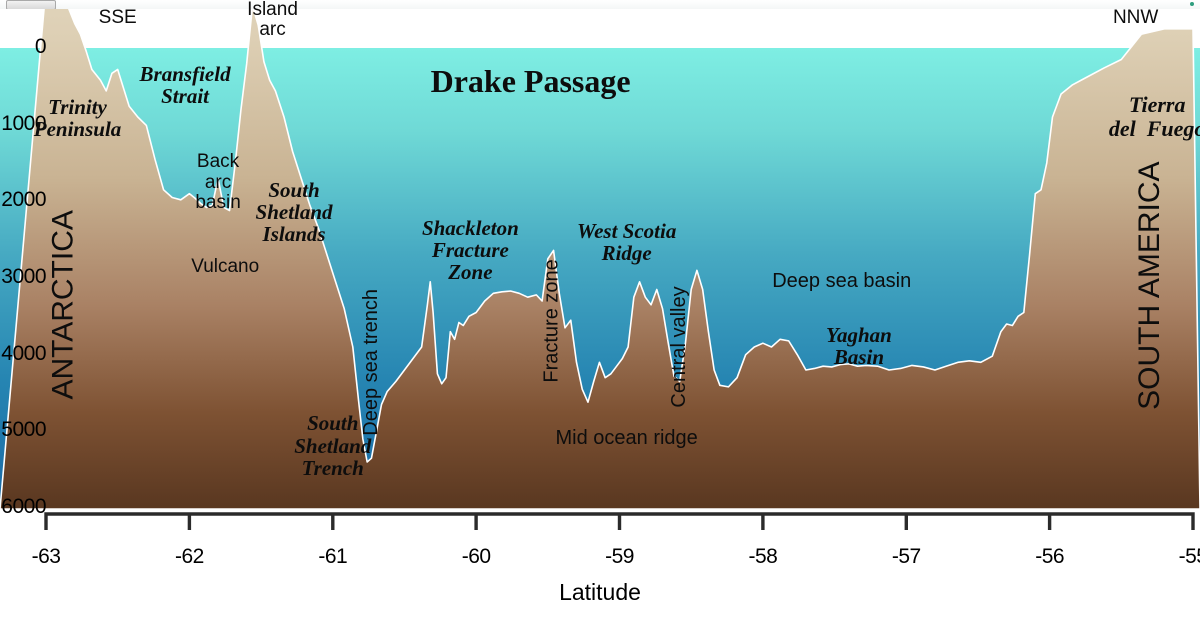 This screenshot has width=1200, height=624. Describe the element at coordinates (185, 85) in the screenshot. I see `annotation-bransfield-strait: Bransfield Strait` at that location.